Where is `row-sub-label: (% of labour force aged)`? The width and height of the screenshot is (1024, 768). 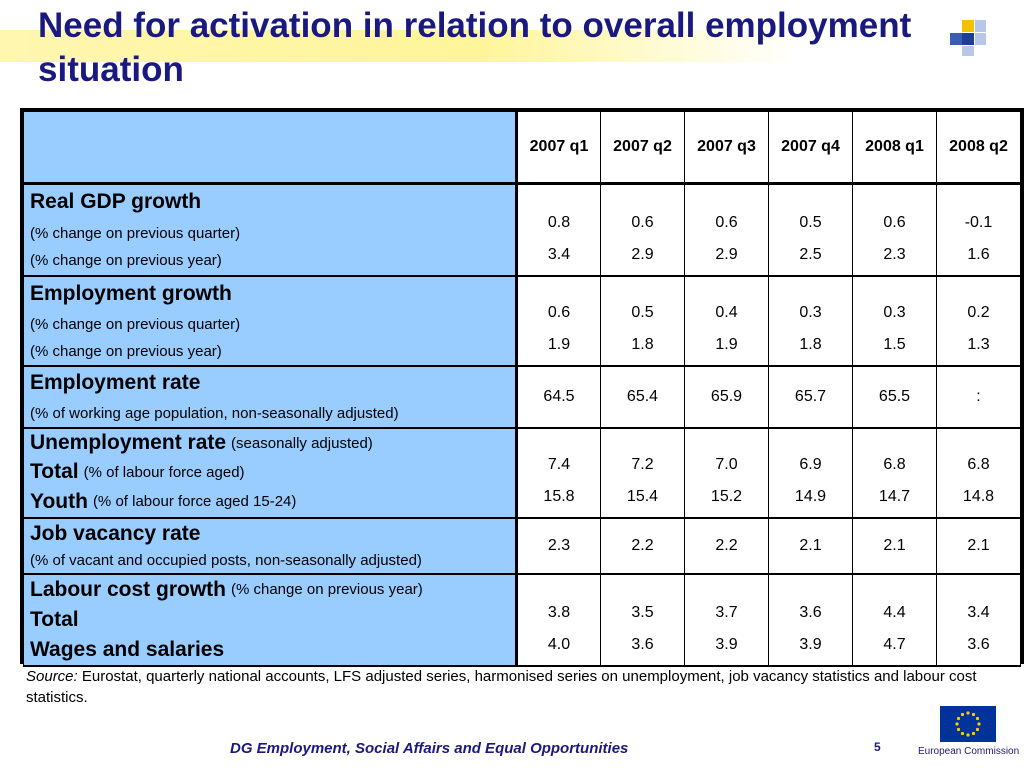 row-sub-label: (% of labour force aged) is located at coordinates (164, 472).